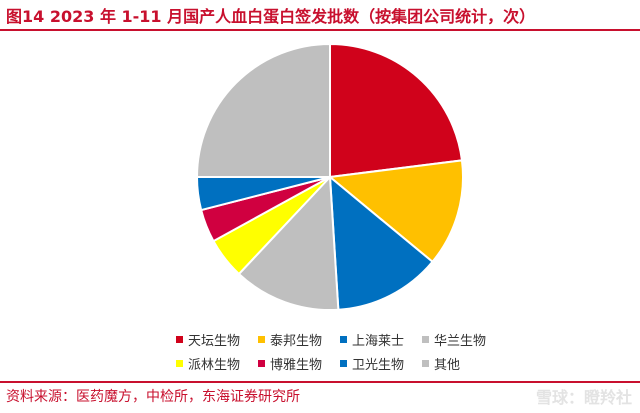 This screenshot has width=640, height=413. I want to click on legend-item-pailin: 派林生物, so click(217, 363).